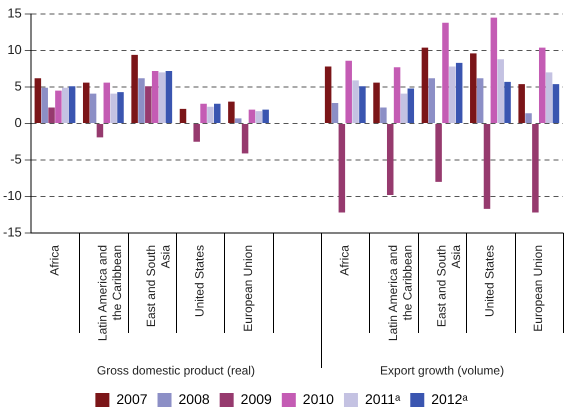 The image size is (567, 417). What do you see at coordinates (175, 370) in the screenshot?
I see `text: Gross domestic product (real)` at bounding box center [175, 370].